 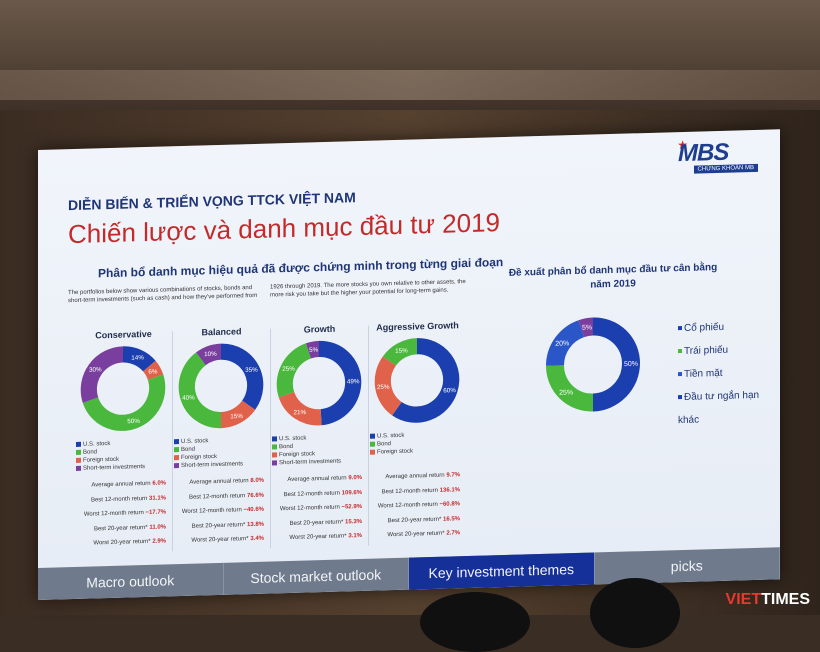 I want to click on stat-label: Average annual return, so click(x=318, y=479).